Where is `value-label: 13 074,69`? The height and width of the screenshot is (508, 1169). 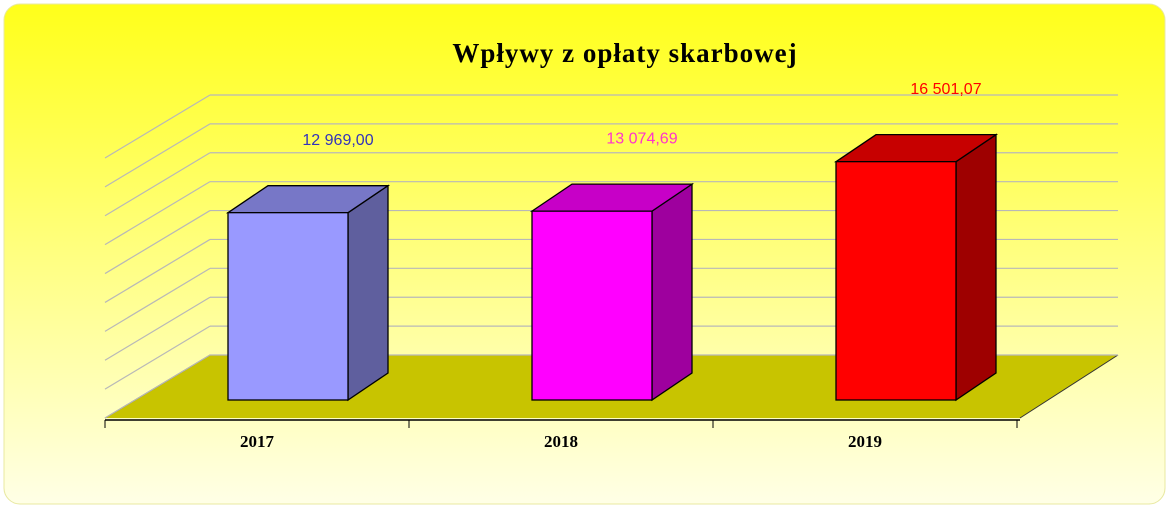
value-label: 13 074,69 is located at coordinates (641, 138).